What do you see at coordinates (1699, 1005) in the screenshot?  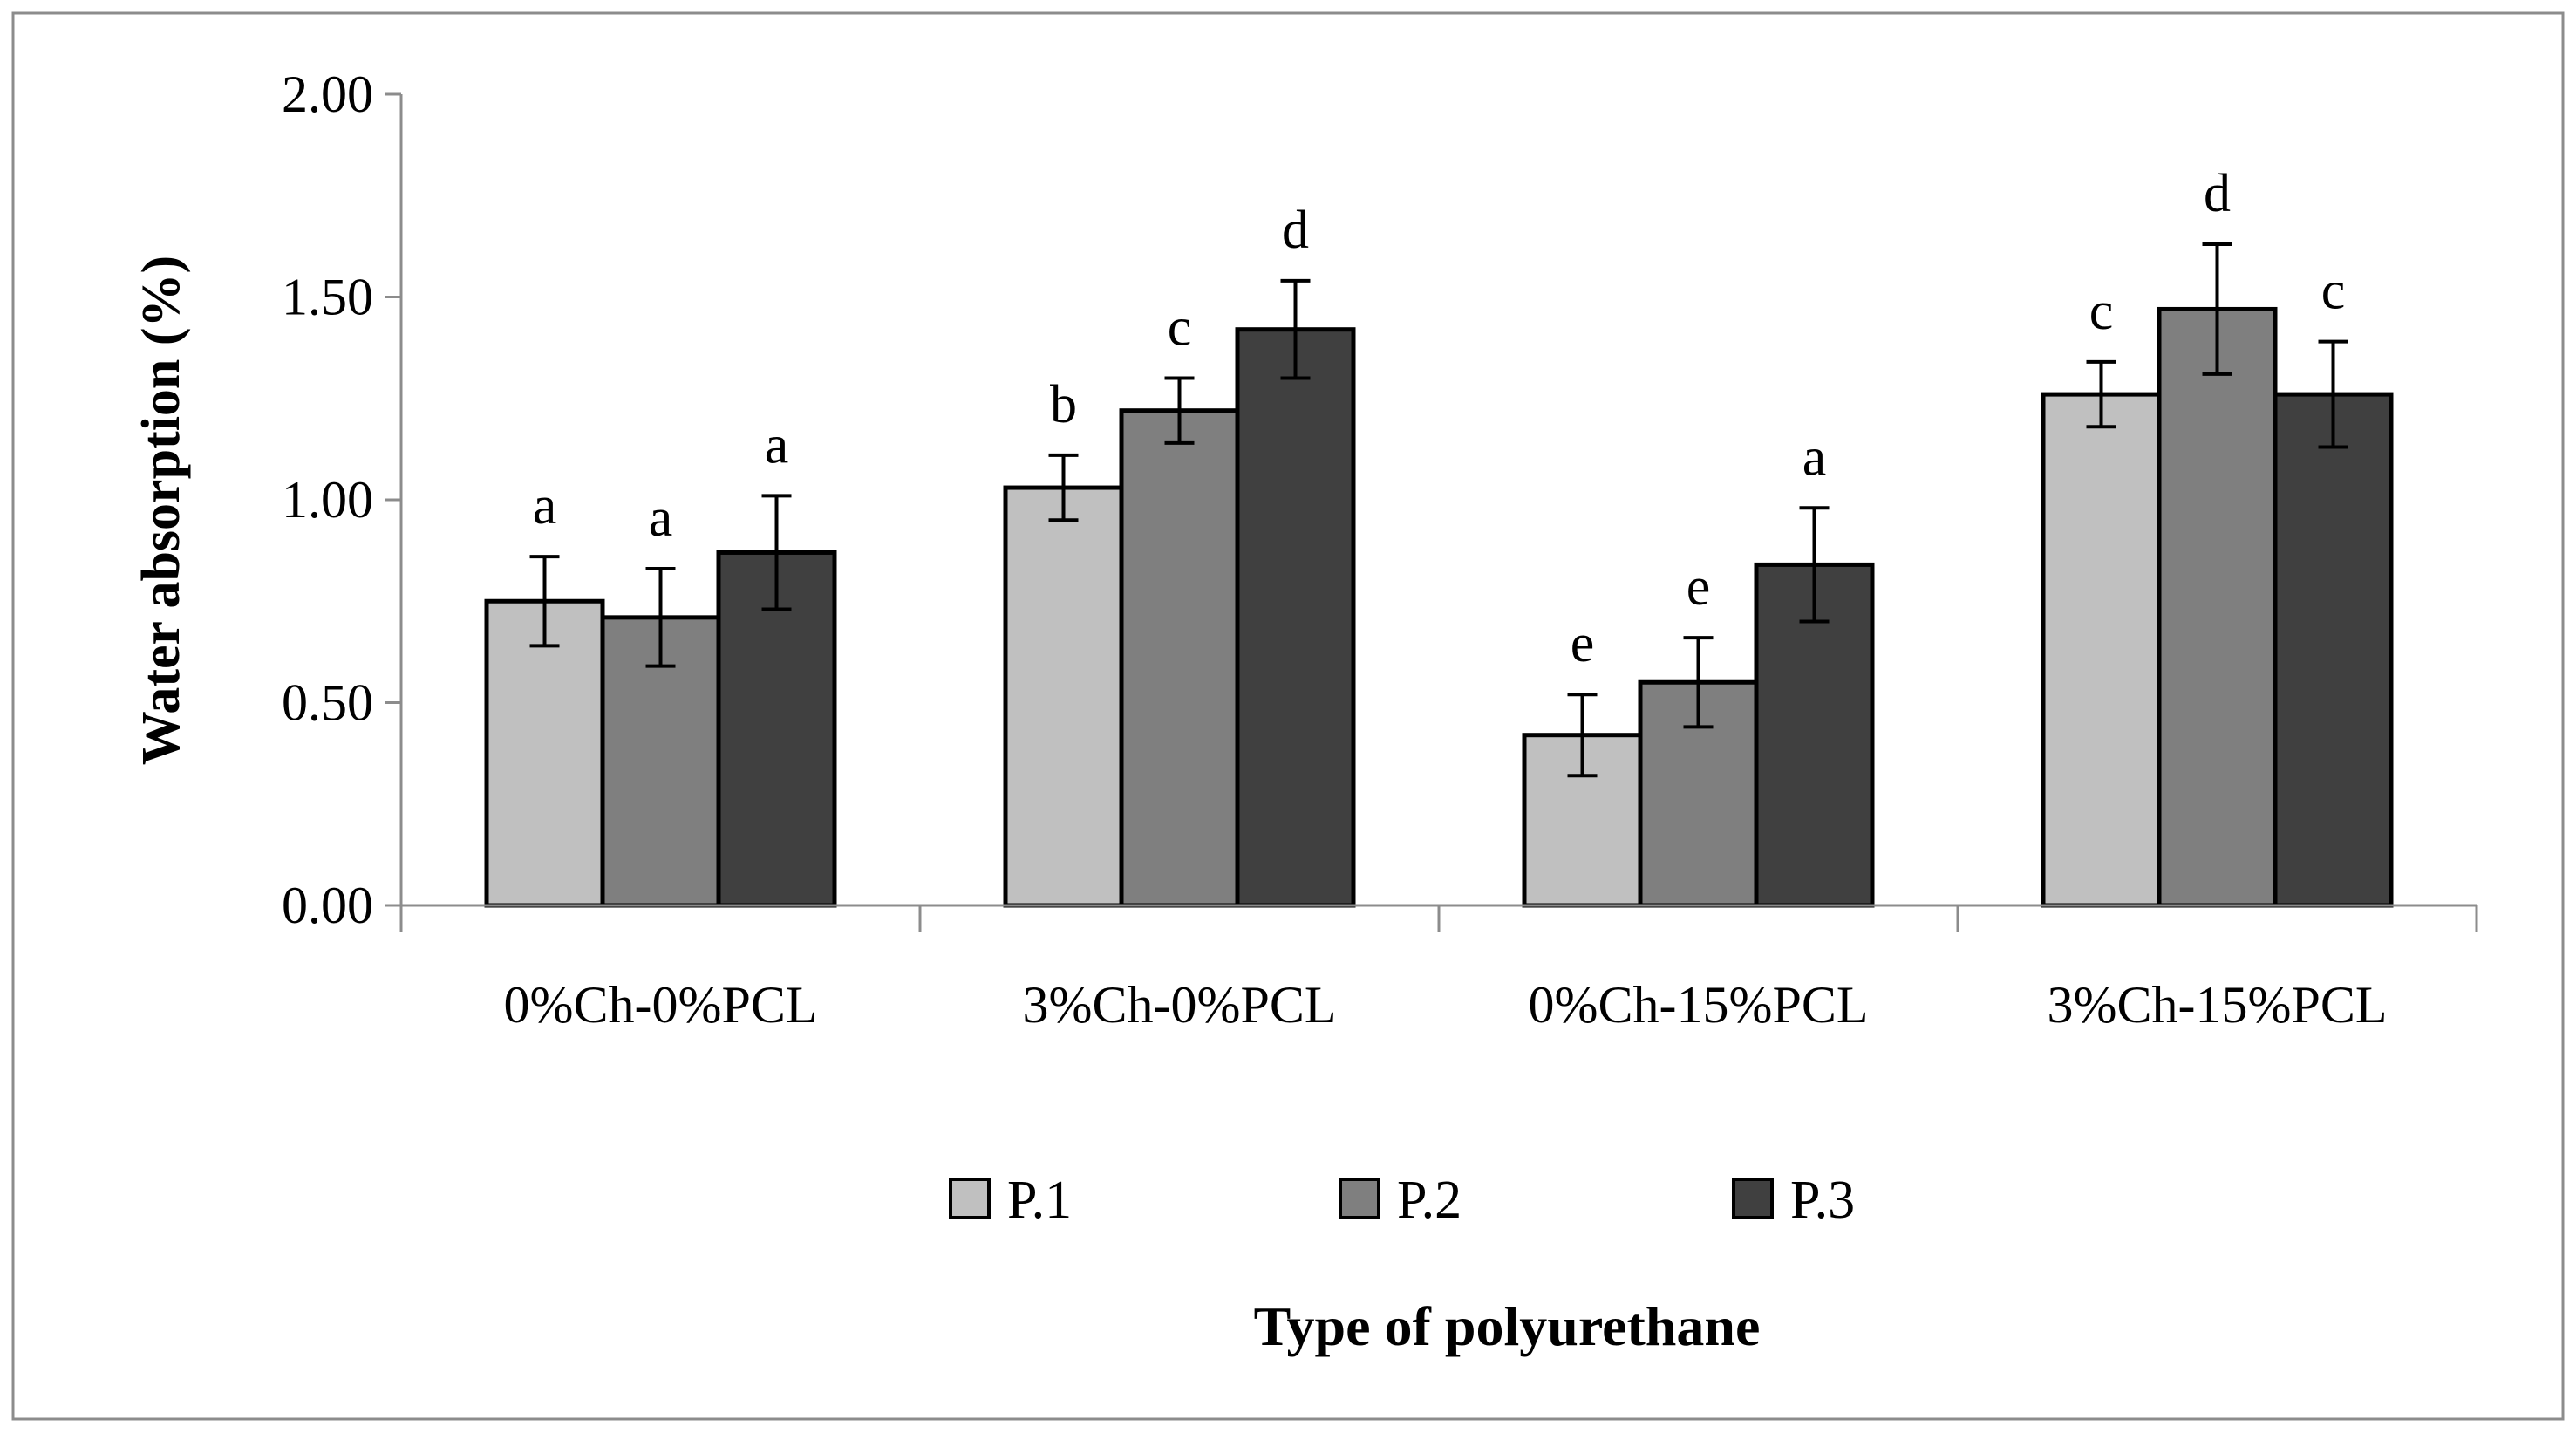 I see `x-tick-label: 0%Ch-15%PCL` at bounding box center [1699, 1005].